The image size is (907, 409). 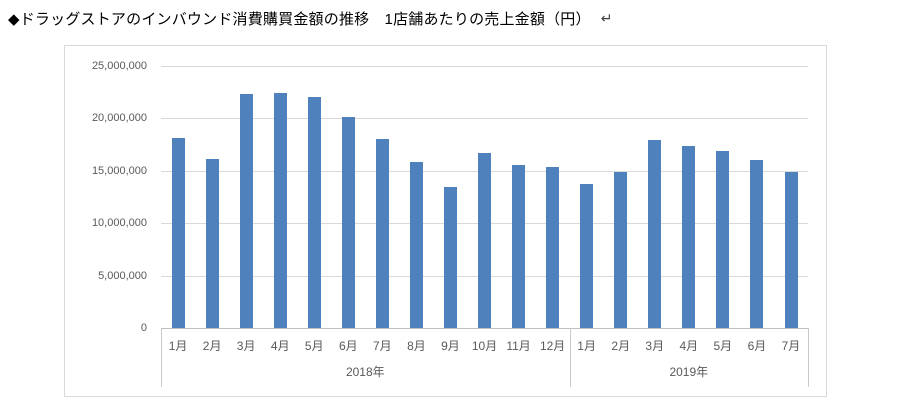 I want to click on x-axis-year-label: 2018年, so click(x=365, y=372).